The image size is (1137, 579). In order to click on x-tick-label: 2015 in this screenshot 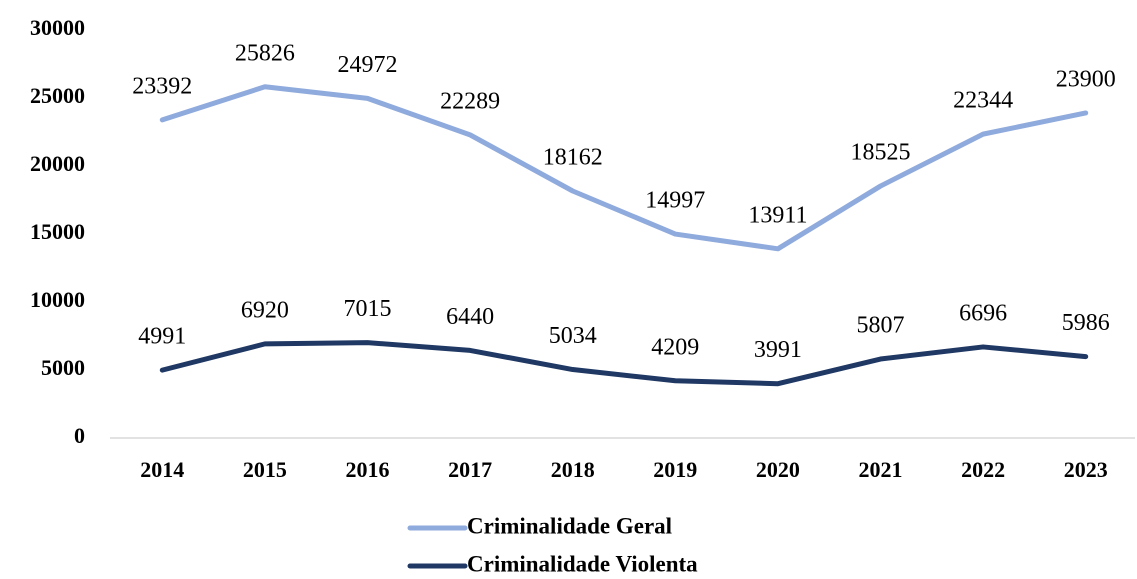, I will do `click(265, 469)`.